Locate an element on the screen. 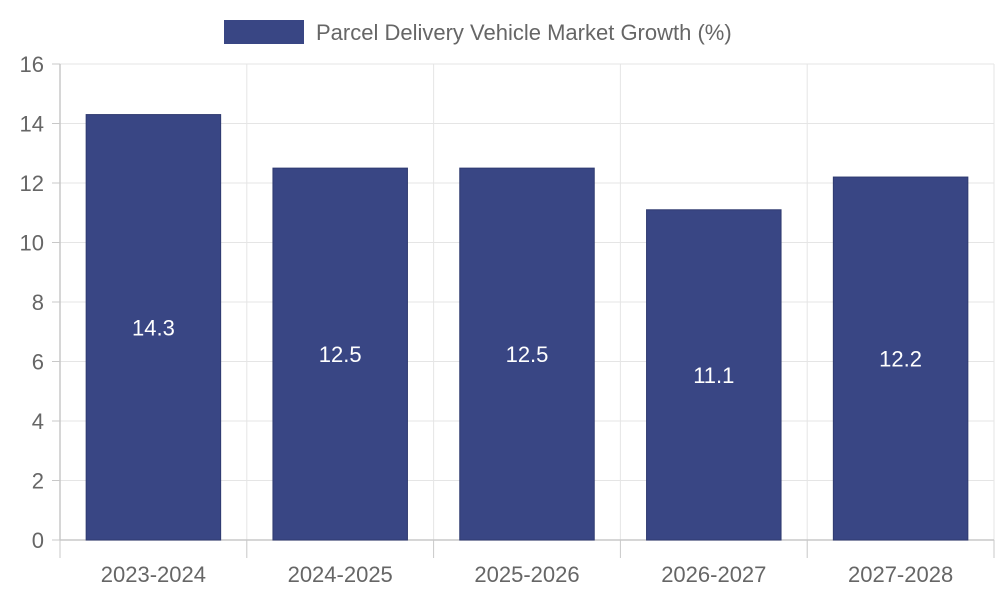 This screenshot has height=600, width=1000. data-label-2026-2027: 11.1 is located at coordinates (713, 375).